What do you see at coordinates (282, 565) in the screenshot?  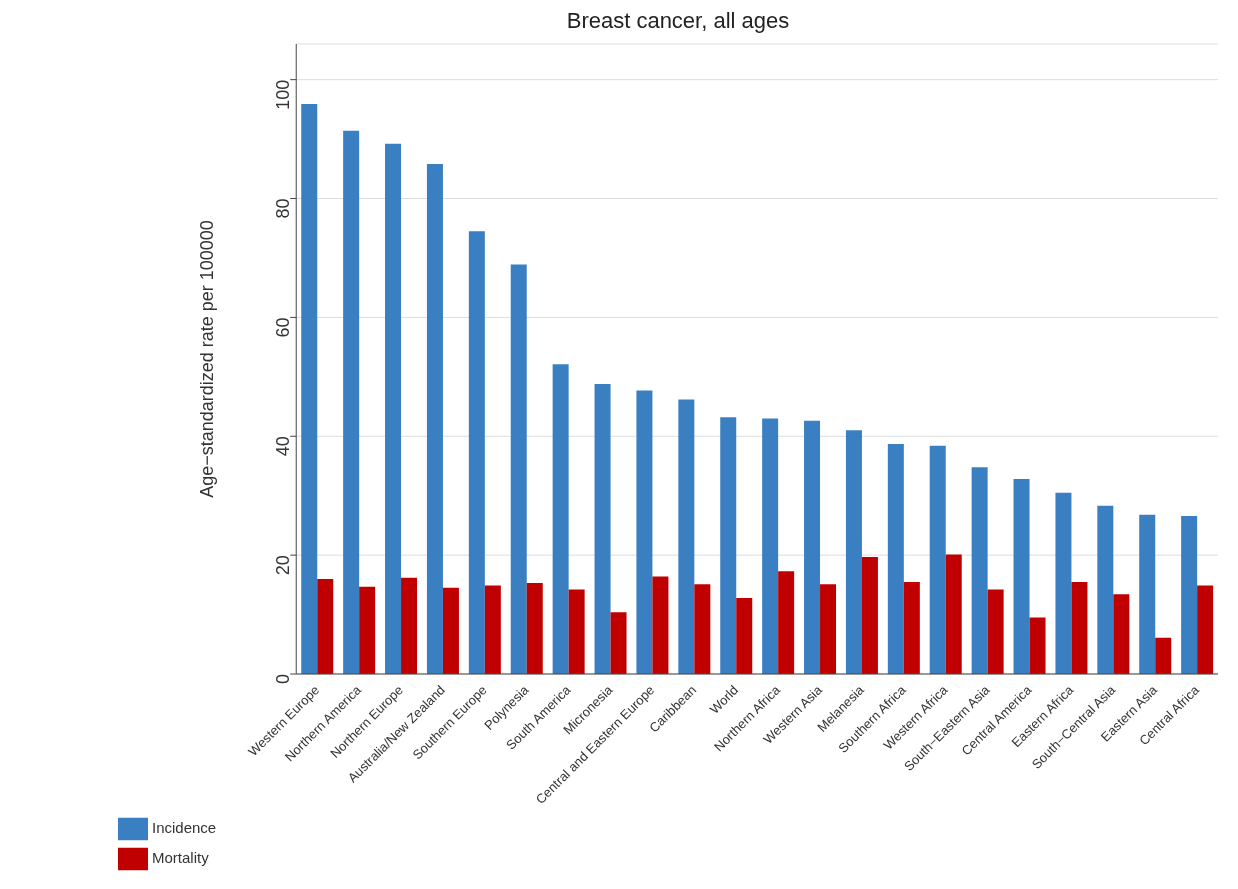 I see `y-tick-label: 20` at bounding box center [282, 565].